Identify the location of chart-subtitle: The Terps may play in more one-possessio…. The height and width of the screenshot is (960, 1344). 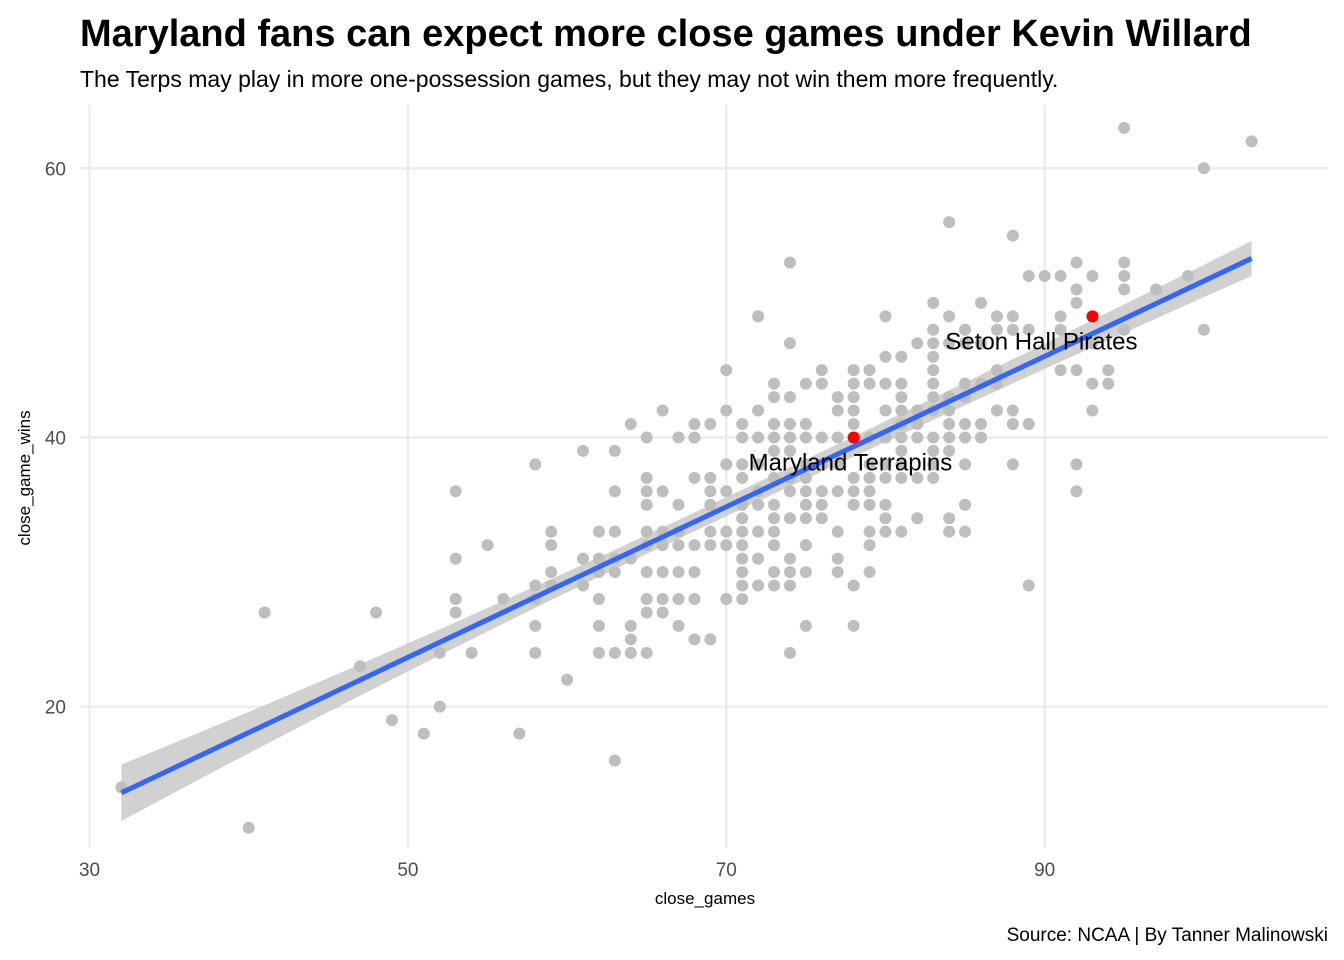
(569, 79).